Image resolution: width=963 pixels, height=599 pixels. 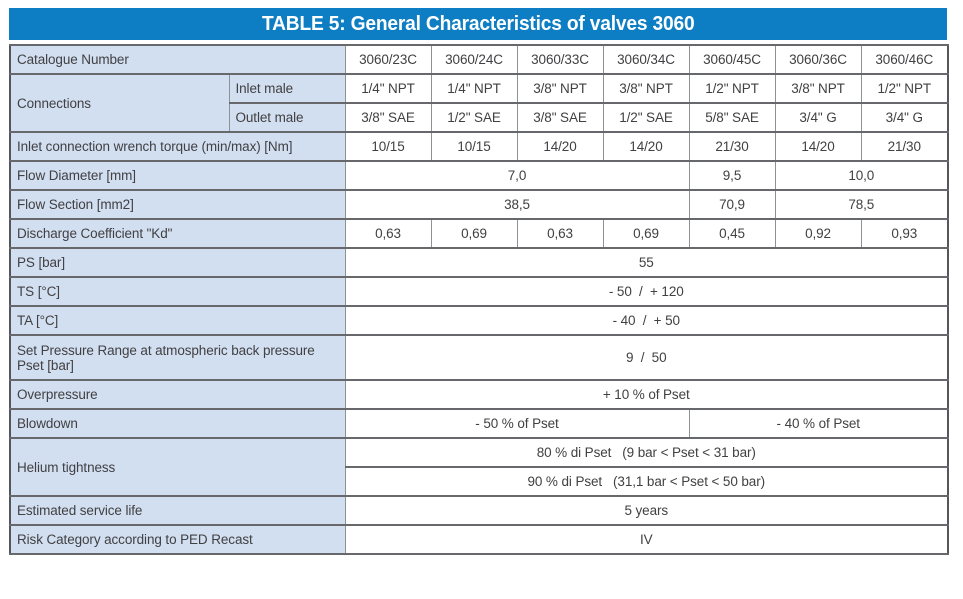 I want to click on sub-label-inlet-male: Inlet male, so click(x=287, y=88).